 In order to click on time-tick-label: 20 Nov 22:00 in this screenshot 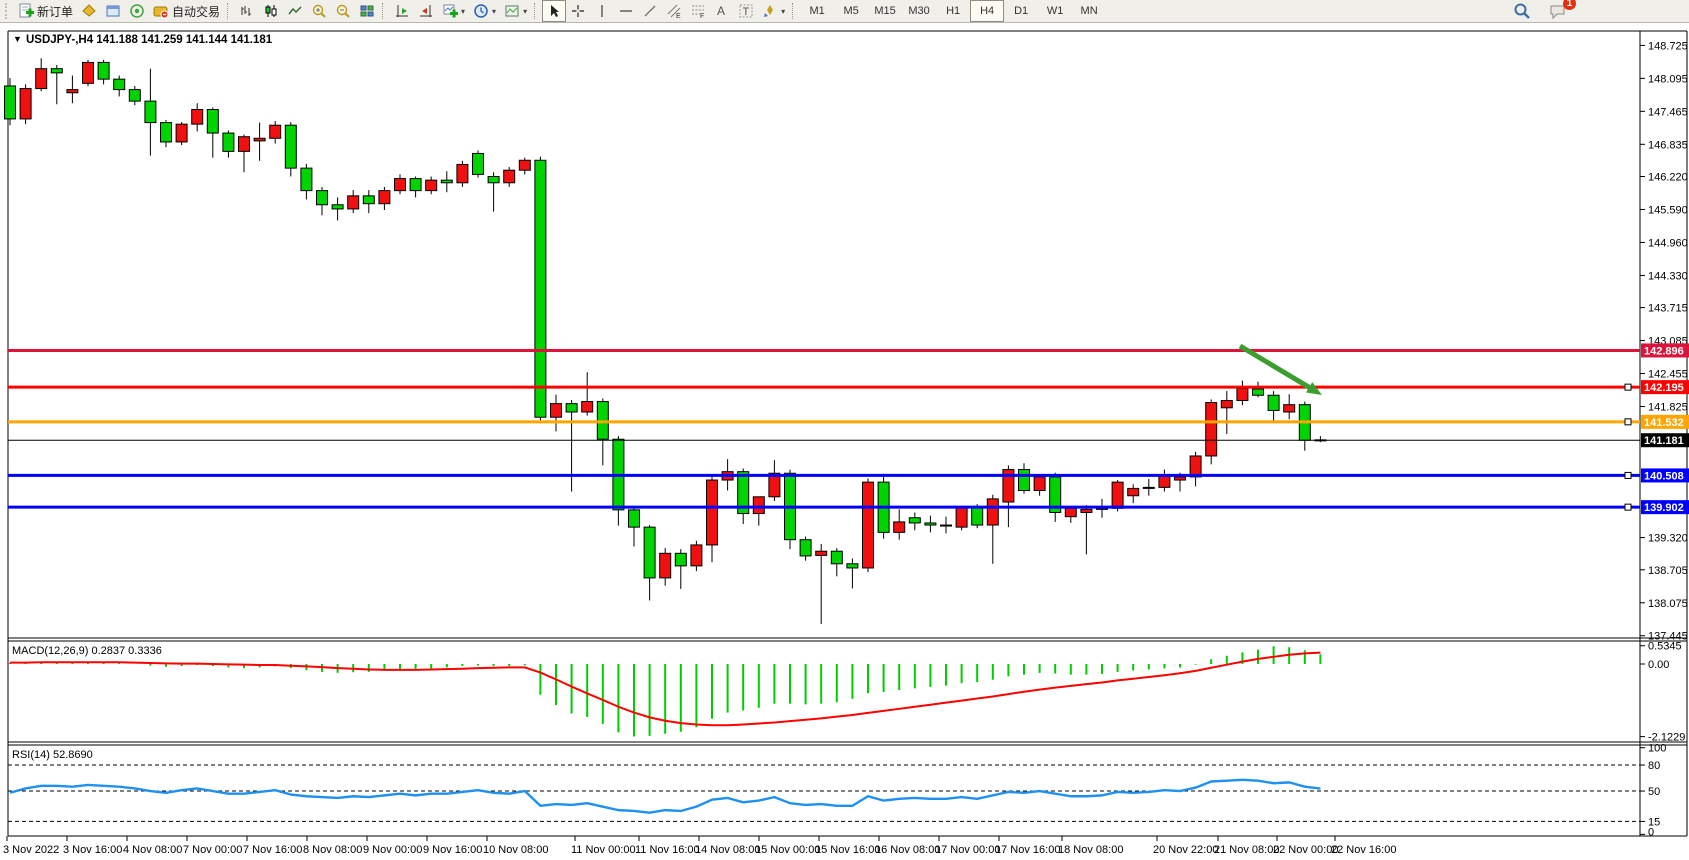, I will do `click(1185, 850)`.